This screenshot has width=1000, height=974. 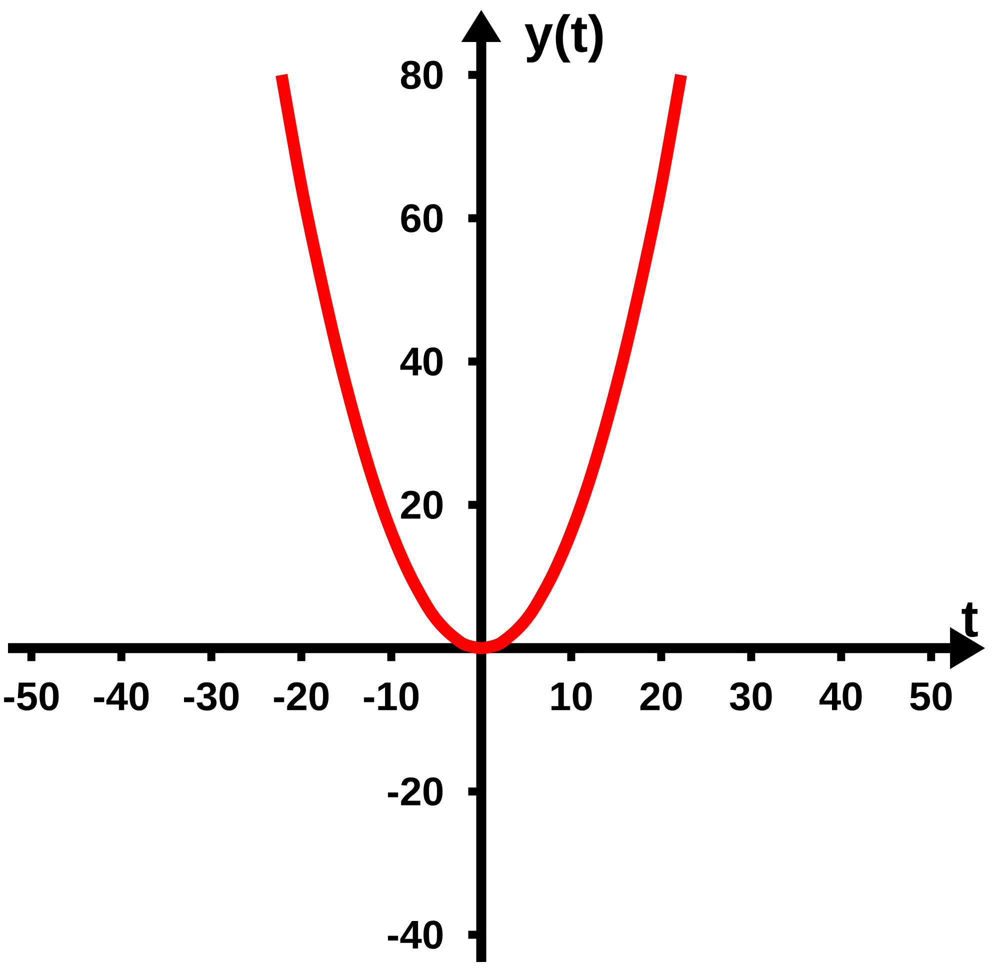 What do you see at coordinates (841, 696) in the screenshot?
I see `x-tick-label: 40` at bounding box center [841, 696].